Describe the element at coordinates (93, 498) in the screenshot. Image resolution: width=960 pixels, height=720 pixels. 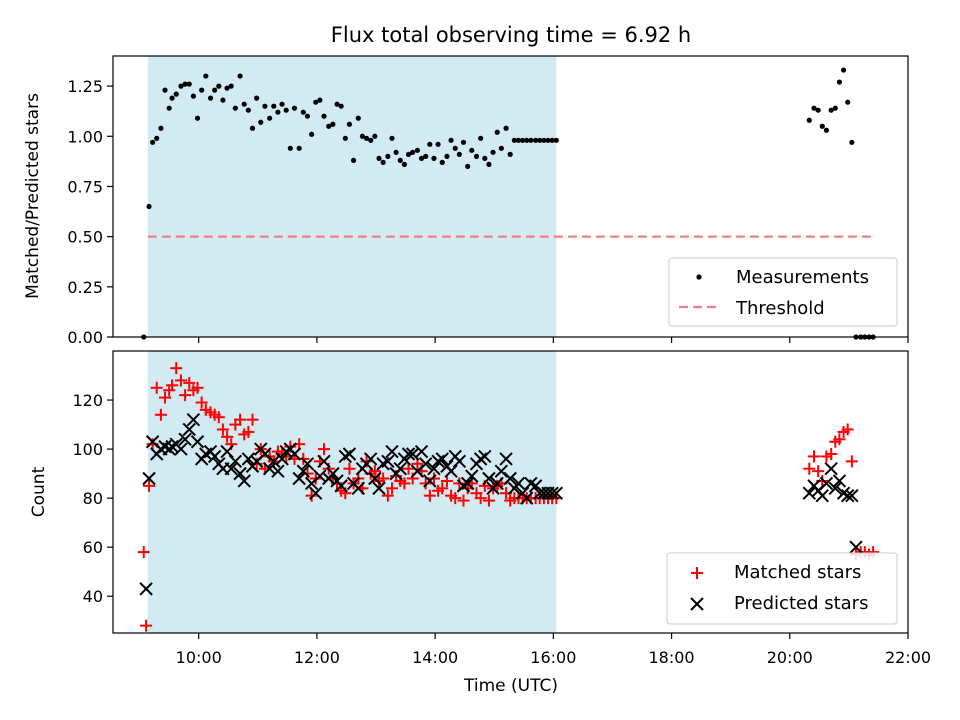
I see `bottom-y-tick-label: 80` at that location.